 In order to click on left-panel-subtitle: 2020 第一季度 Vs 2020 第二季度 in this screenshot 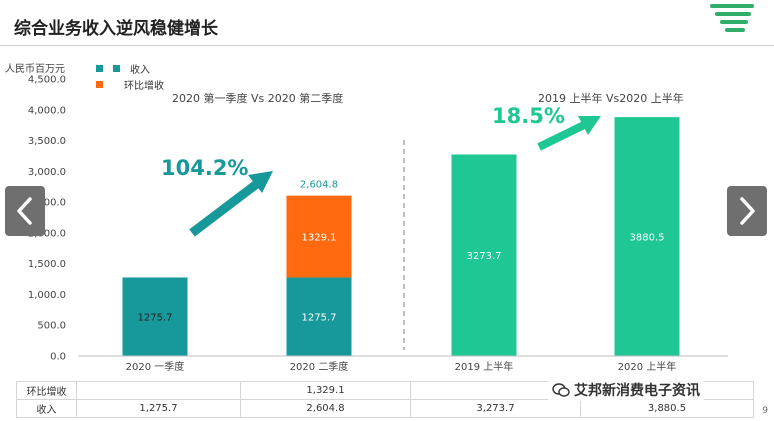, I will do `click(258, 98)`.